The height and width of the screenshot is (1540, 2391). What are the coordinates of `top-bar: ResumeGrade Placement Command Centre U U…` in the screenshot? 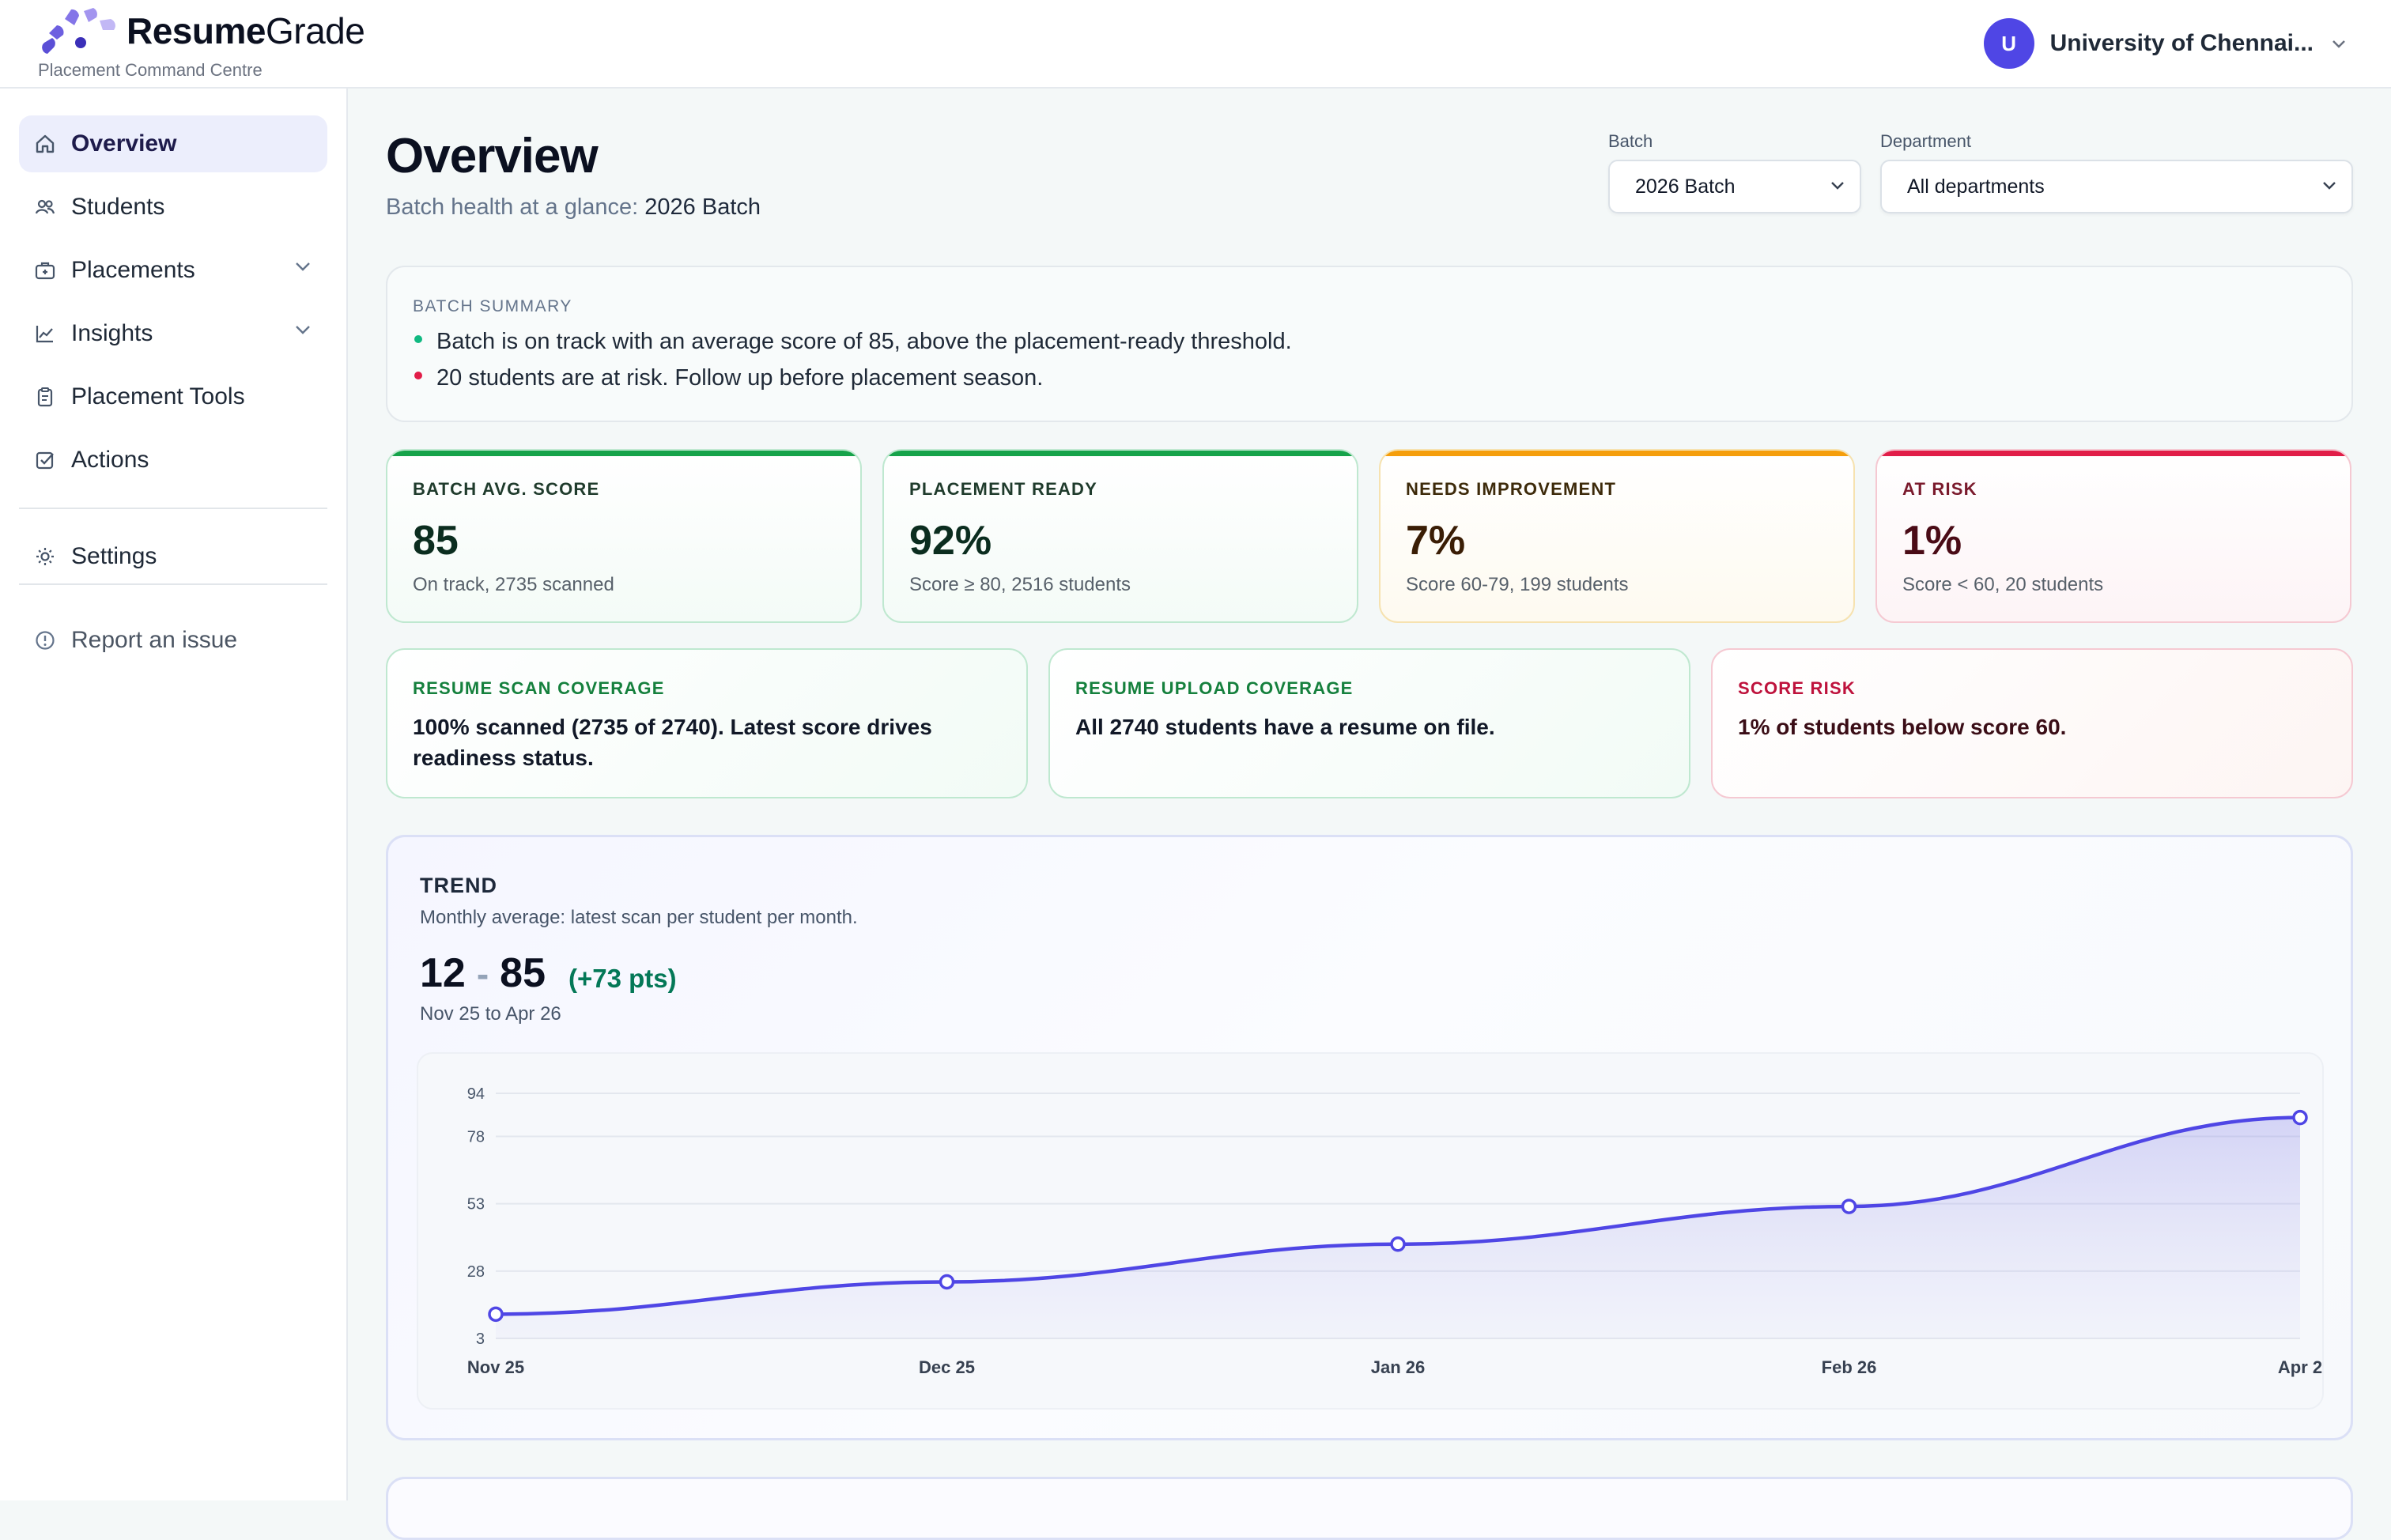 It's located at (1195, 45).